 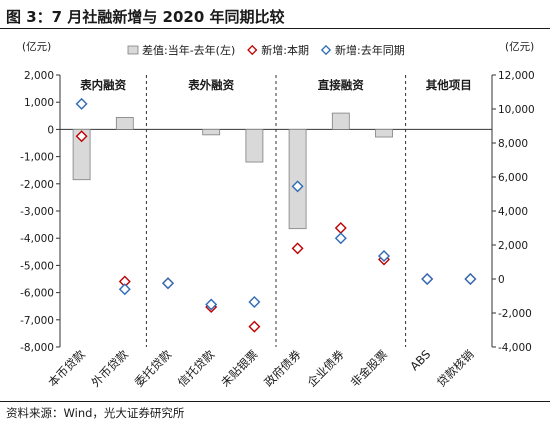 What do you see at coordinates (516, 110) in the screenshot?
I see `right-tick-label: 10,000` at bounding box center [516, 110].